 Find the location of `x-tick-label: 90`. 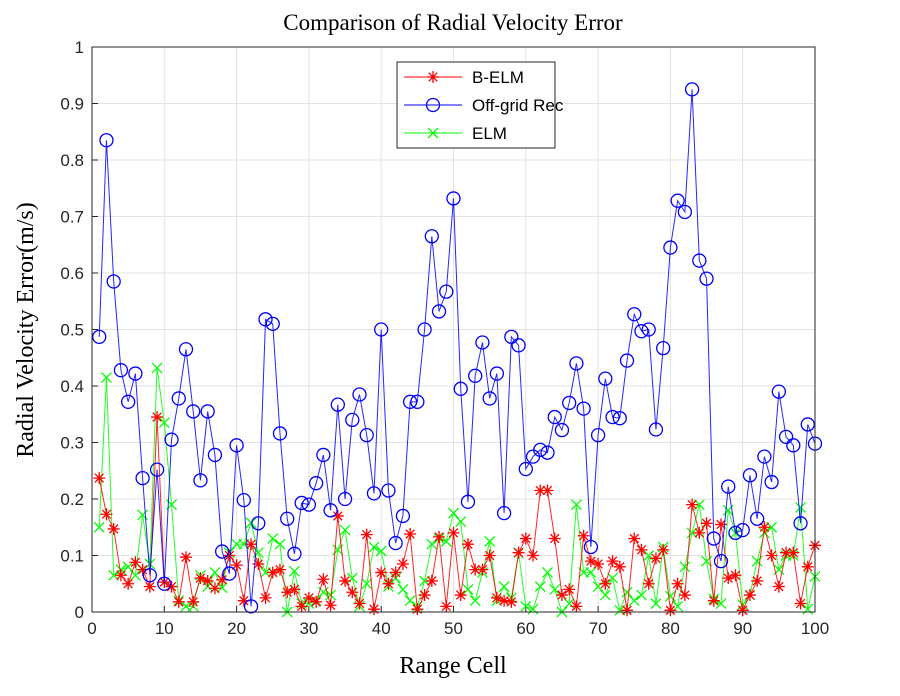

x-tick-label: 90 is located at coordinates (742, 628).